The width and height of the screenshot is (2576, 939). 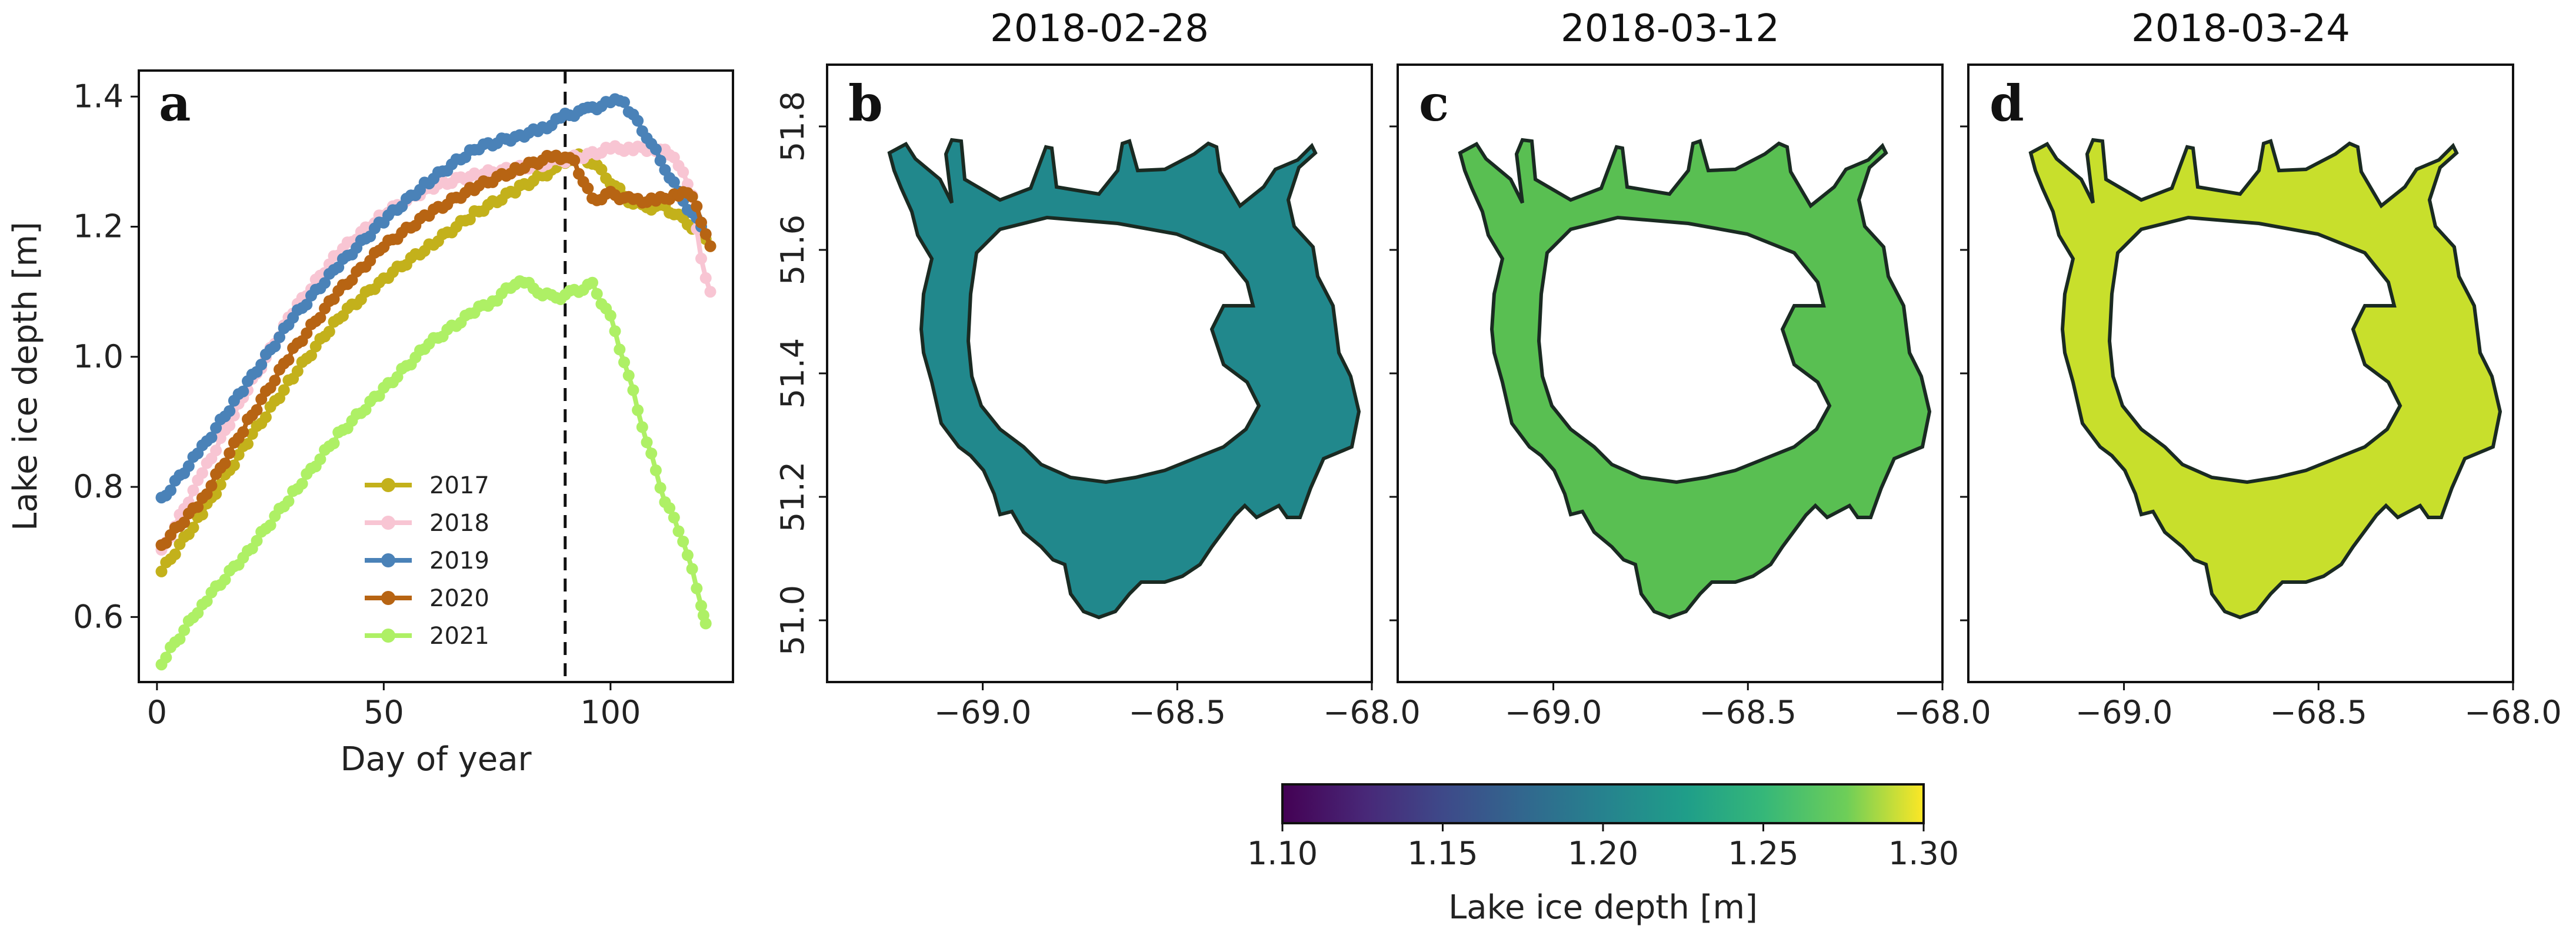 I want to click on map-ytick-label: 51.8, so click(x=793, y=126).